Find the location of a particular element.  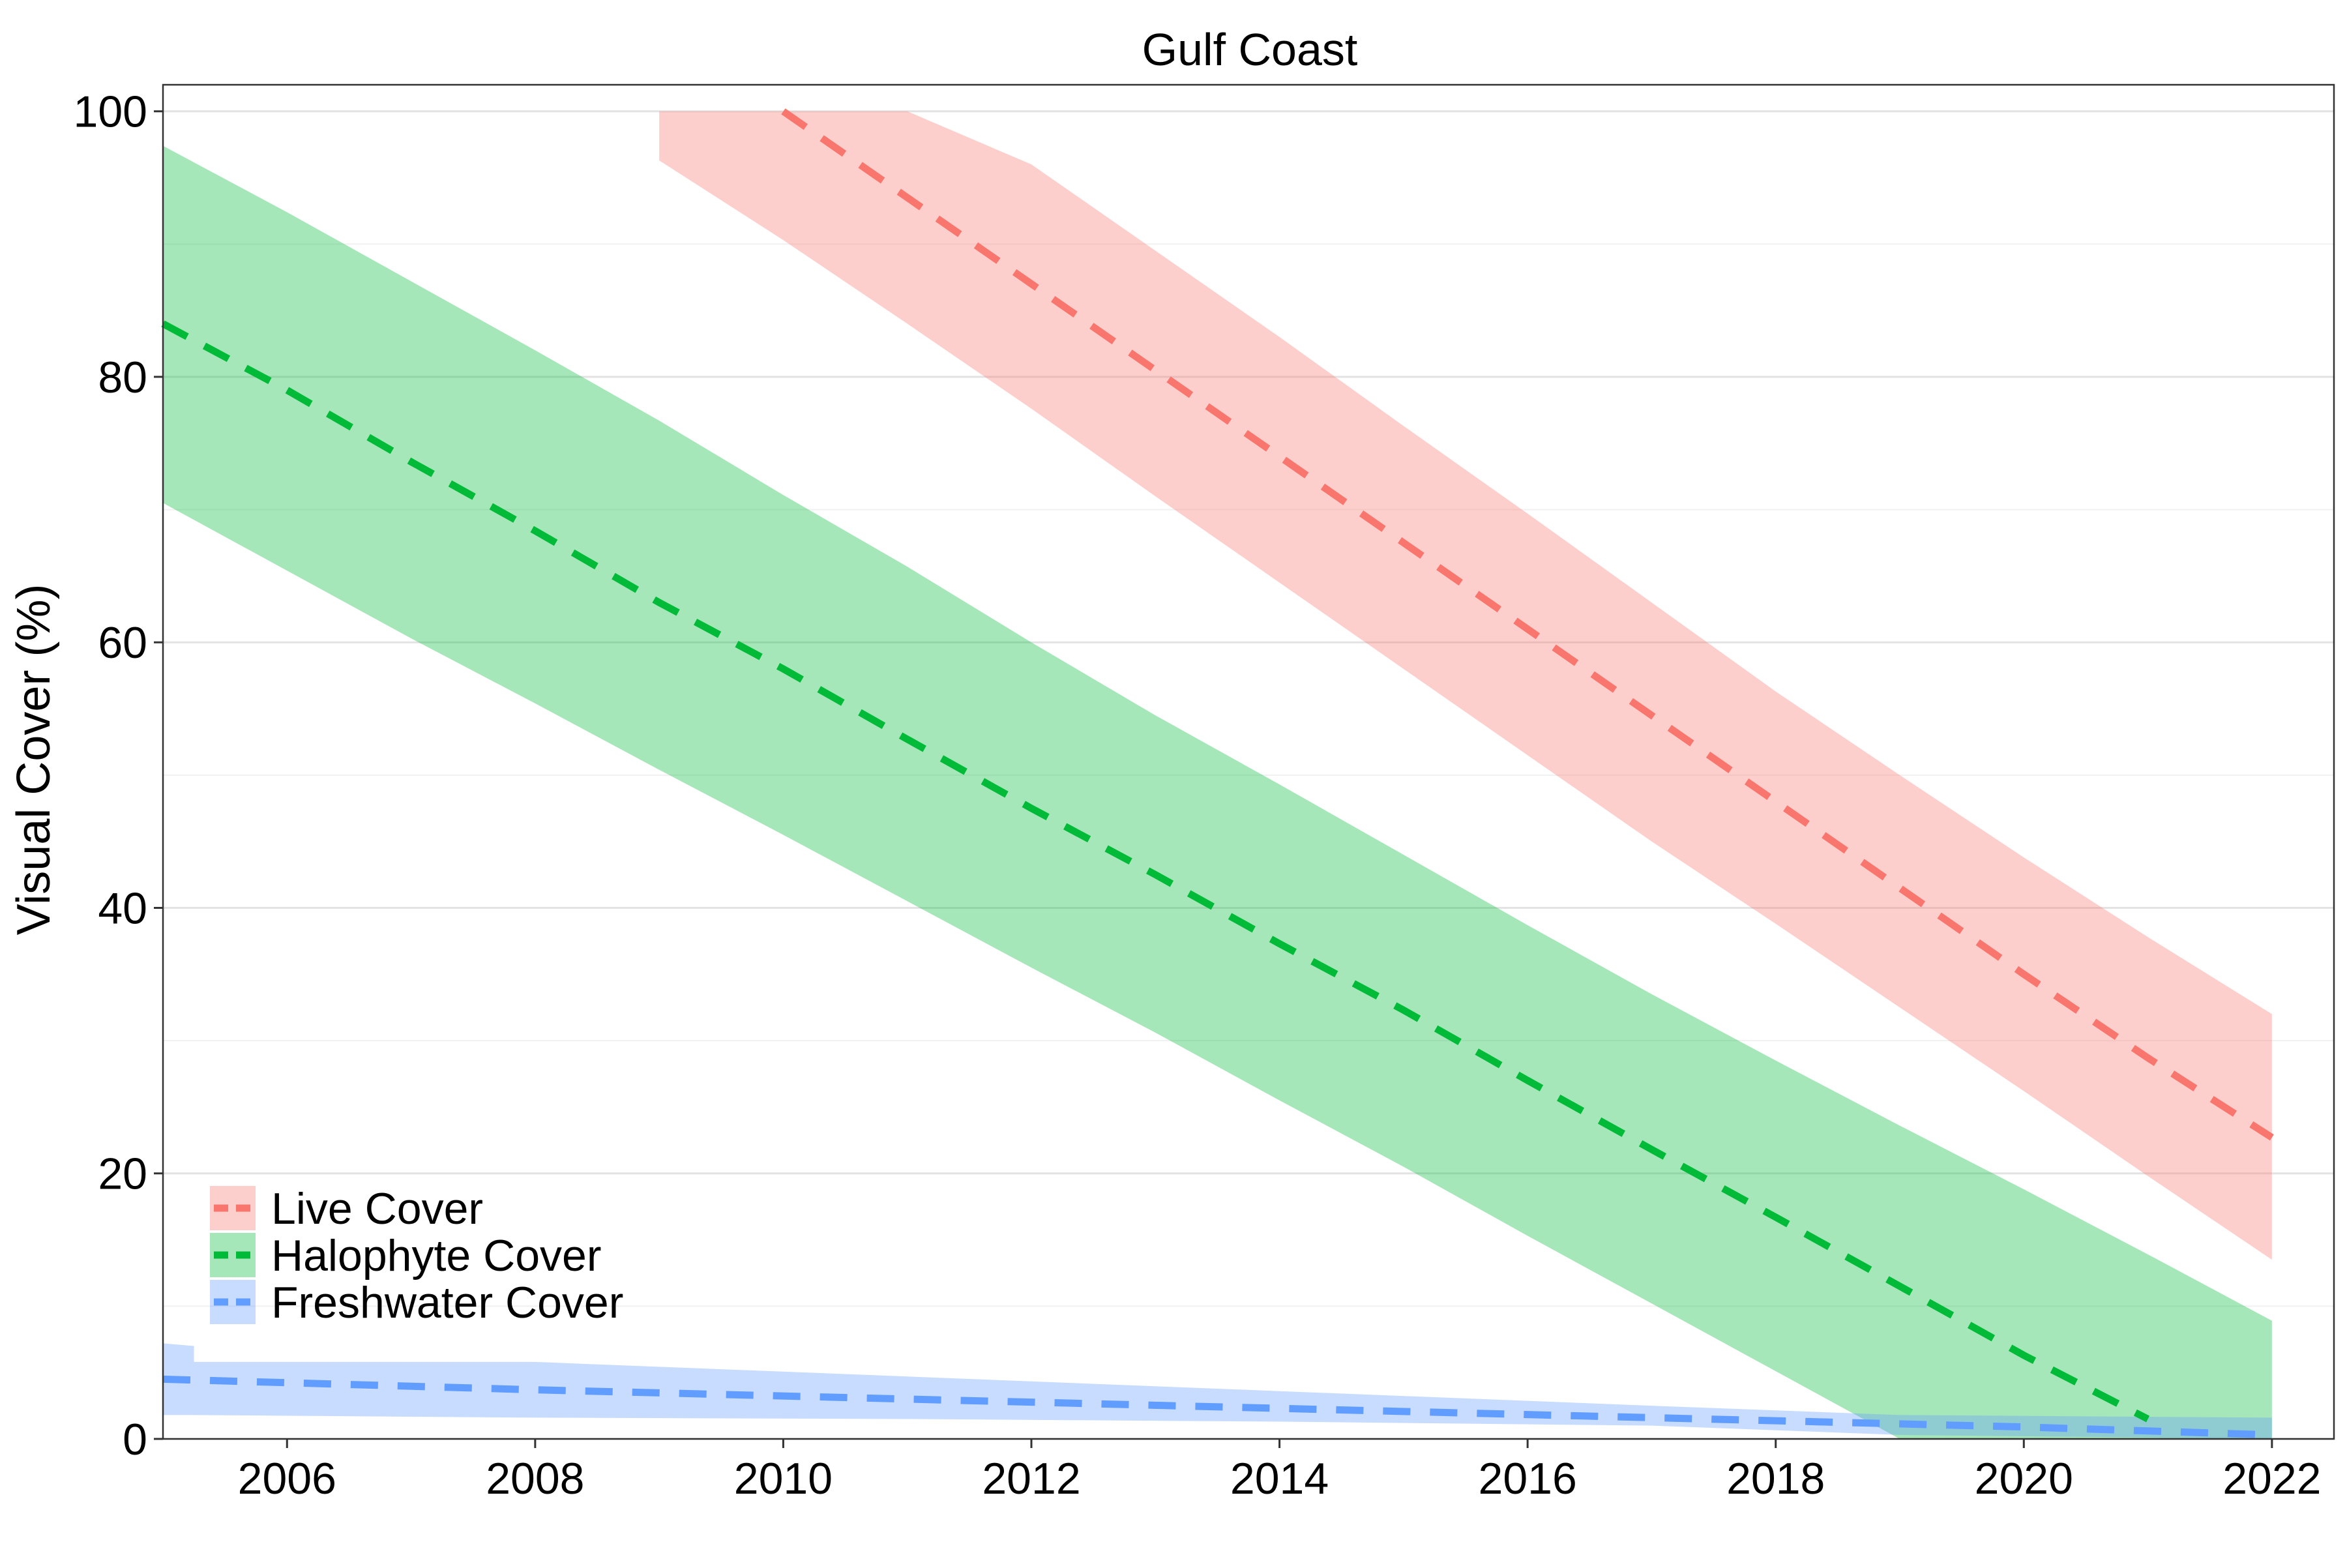

y-tick-label: 60 is located at coordinates (122, 643).